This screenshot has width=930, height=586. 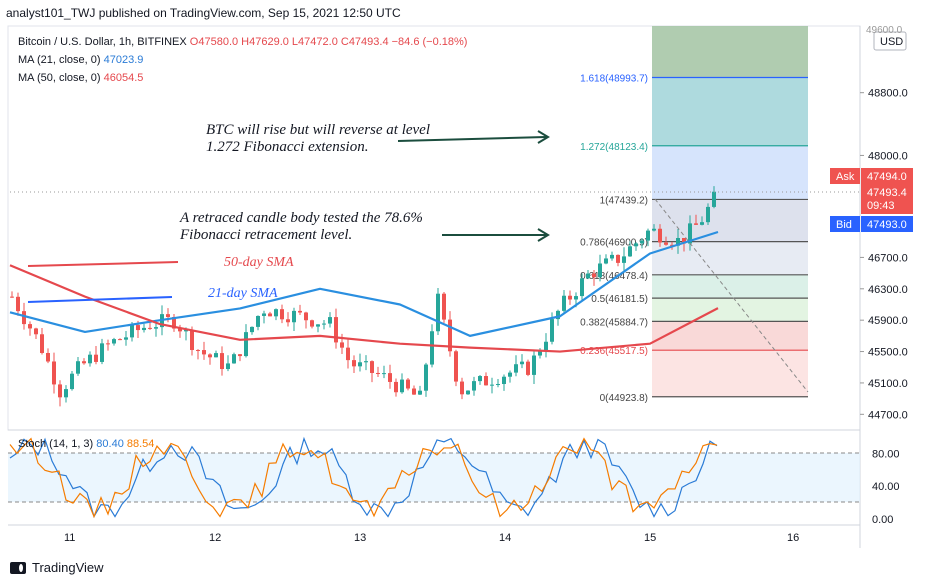 I want to click on last-price-value: 47493.4, so click(x=887, y=193).